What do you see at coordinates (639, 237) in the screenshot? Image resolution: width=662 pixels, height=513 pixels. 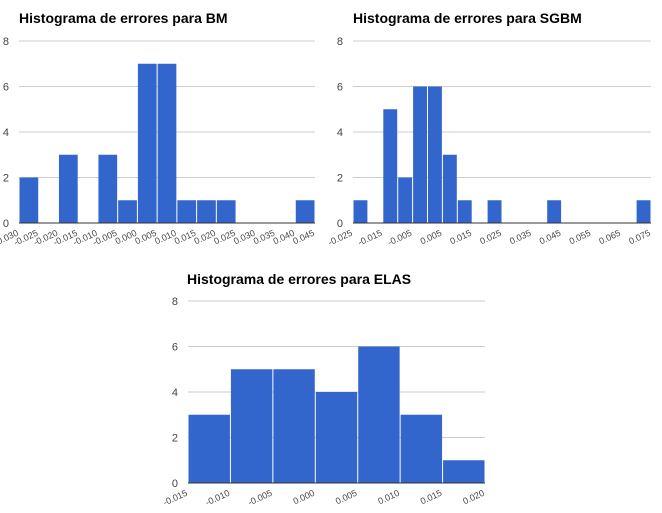 I see `x-tick-label-sgbm: 0.075` at bounding box center [639, 237].